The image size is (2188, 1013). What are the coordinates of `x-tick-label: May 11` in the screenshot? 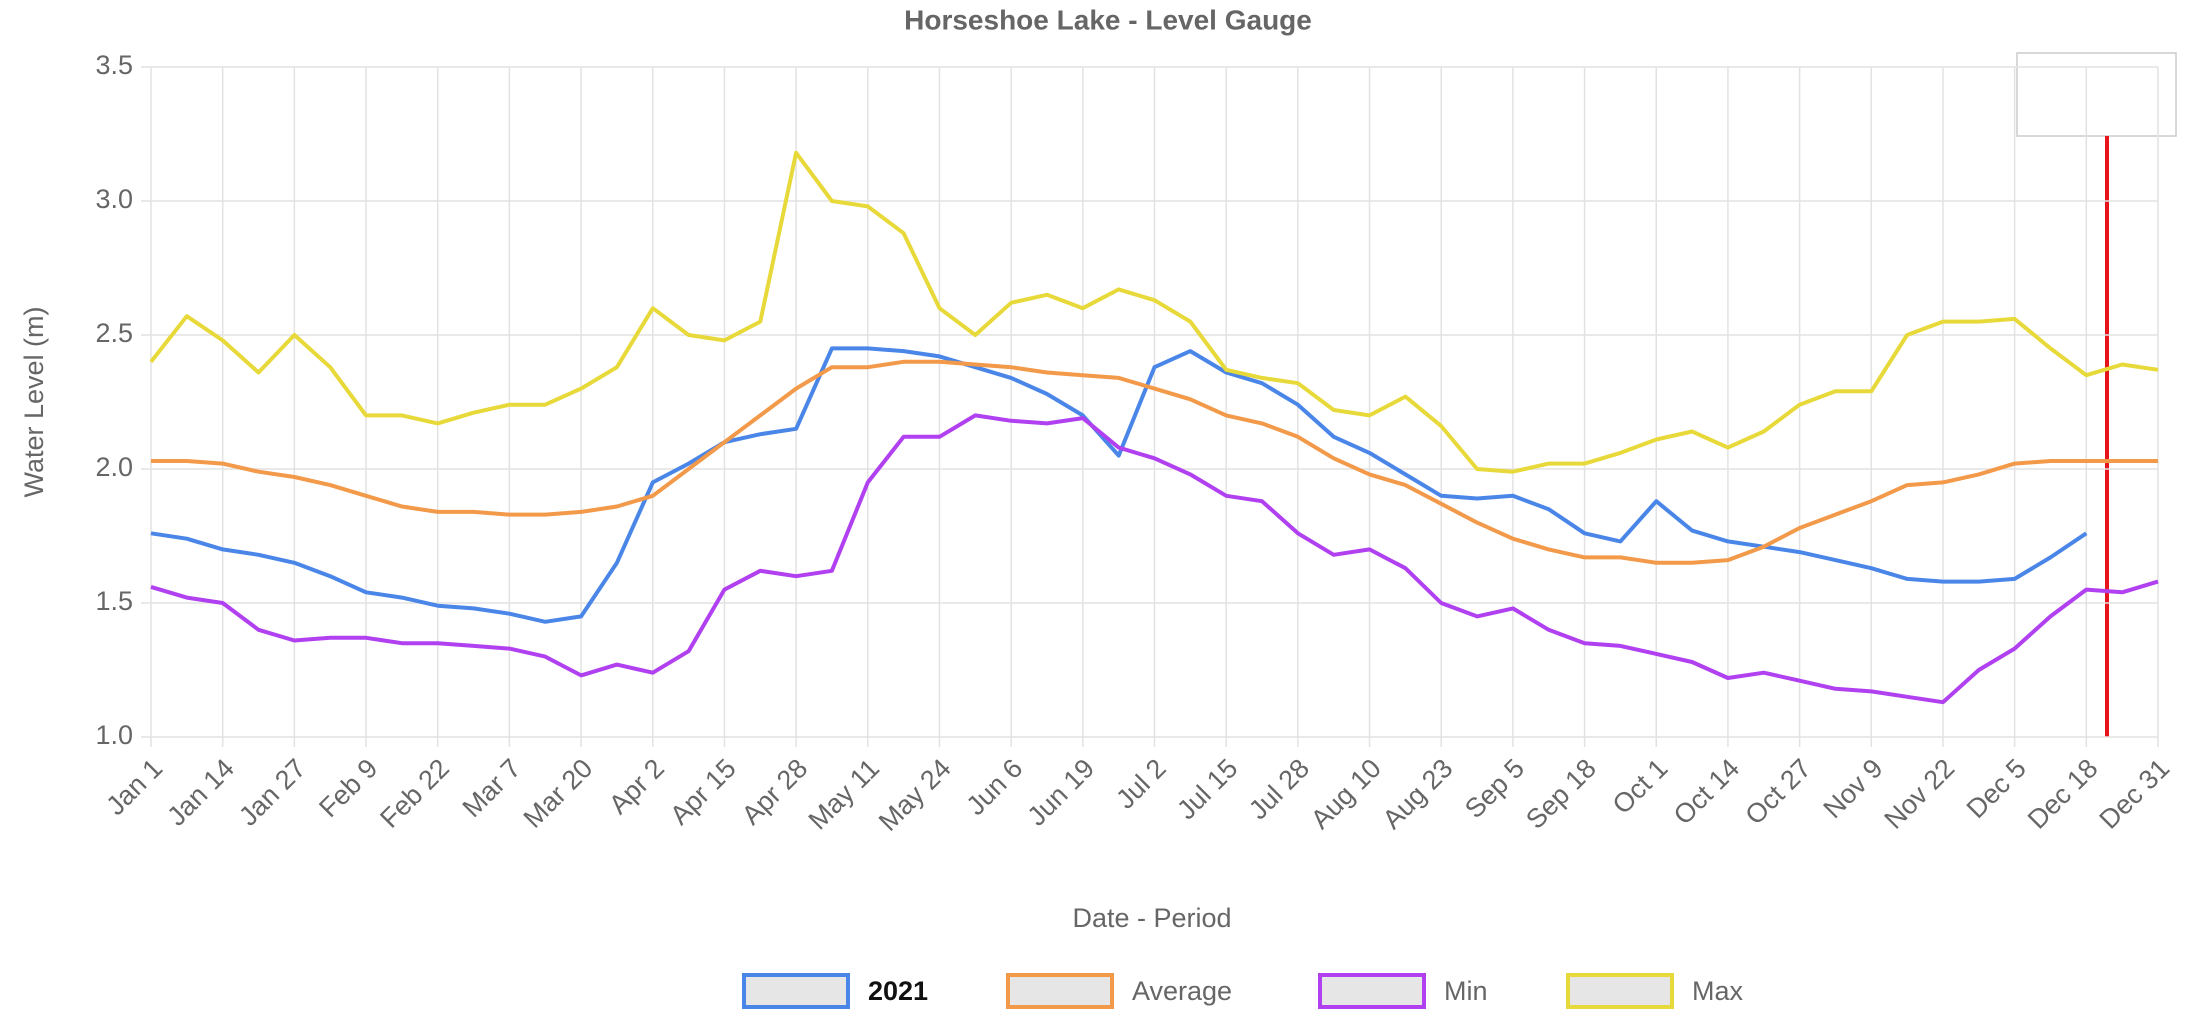 It's located at (844, 794).